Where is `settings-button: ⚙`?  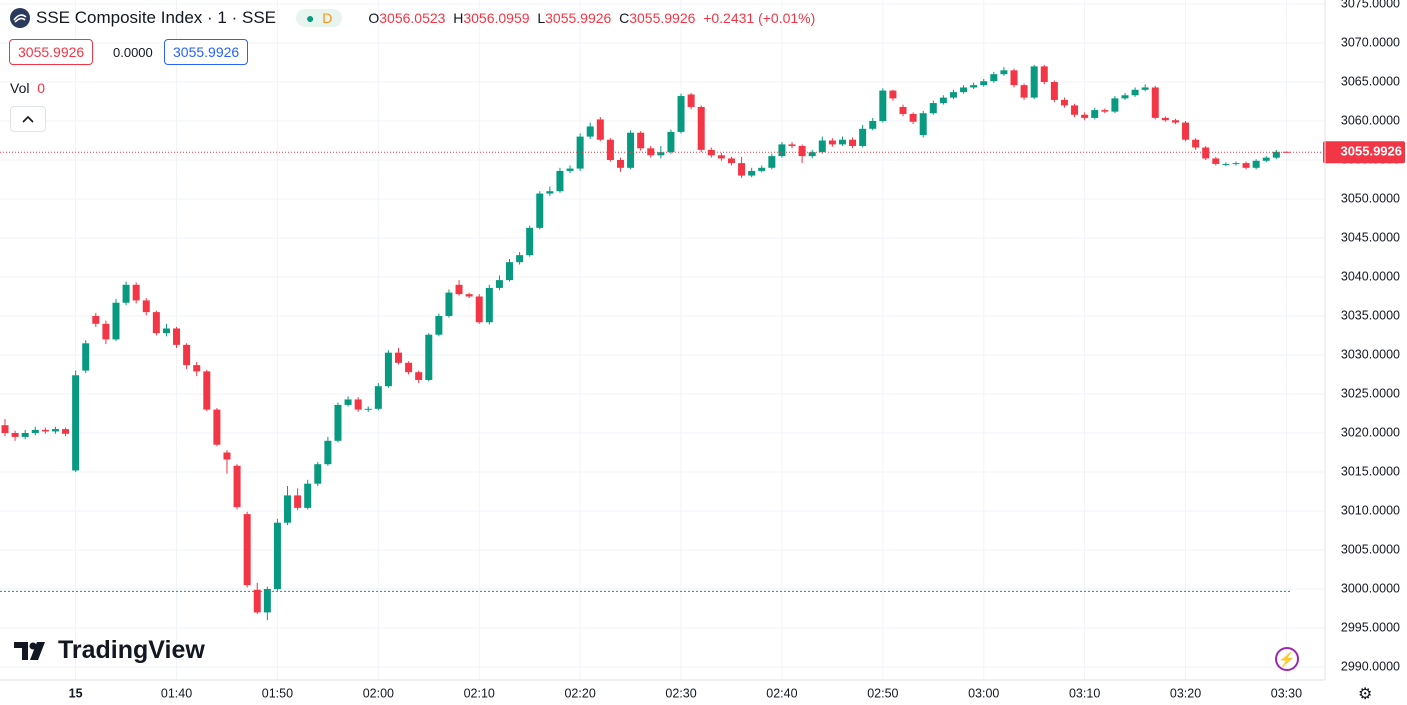
settings-button: ⚙ is located at coordinates (1365, 694).